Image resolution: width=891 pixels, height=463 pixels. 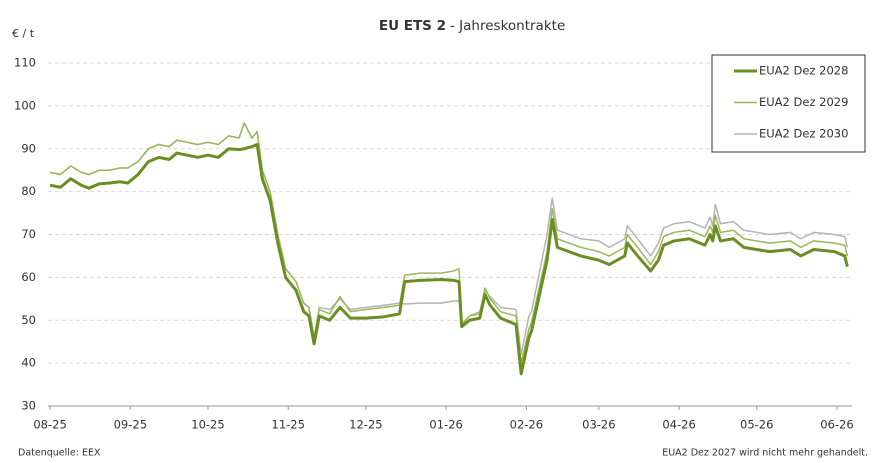 I want to click on x-tick-label: 01-26, so click(x=445, y=425).